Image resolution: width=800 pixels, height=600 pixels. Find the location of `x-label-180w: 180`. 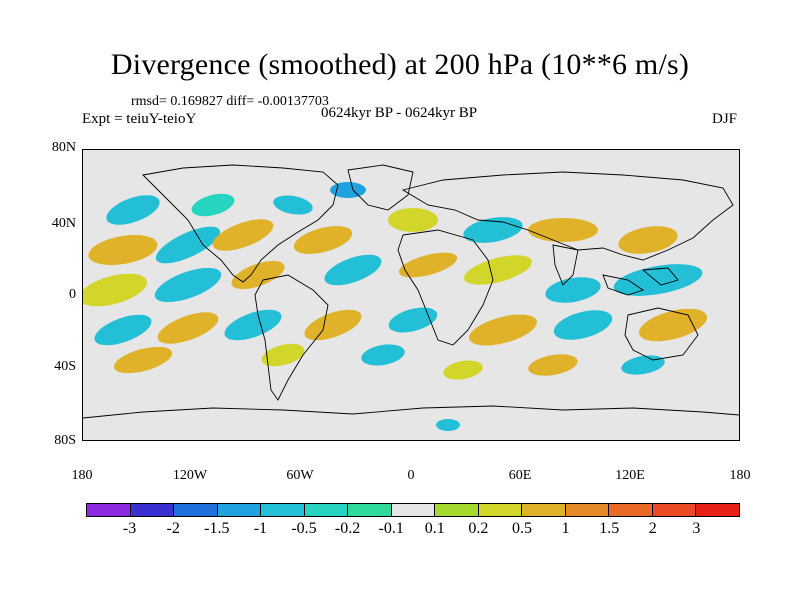

x-label-180w: 180 is located at coordinates (82, 475).